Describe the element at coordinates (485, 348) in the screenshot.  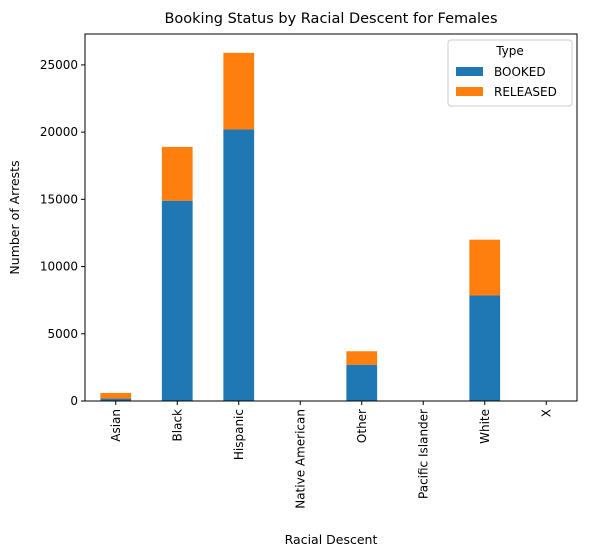
I see `bar-booked-white` at that location.